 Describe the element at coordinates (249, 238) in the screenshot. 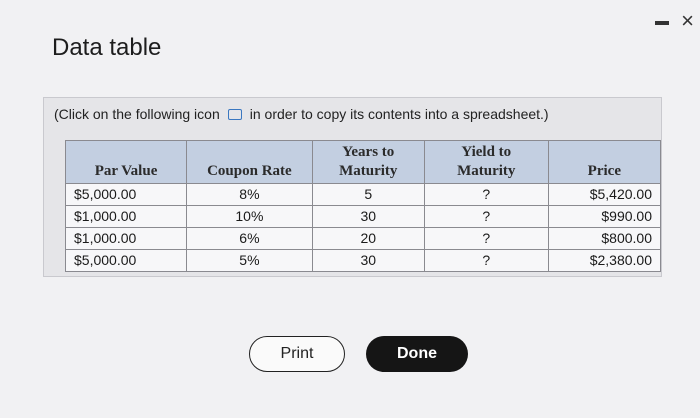

I see `cell-coupon-rate: 6%` at that location.